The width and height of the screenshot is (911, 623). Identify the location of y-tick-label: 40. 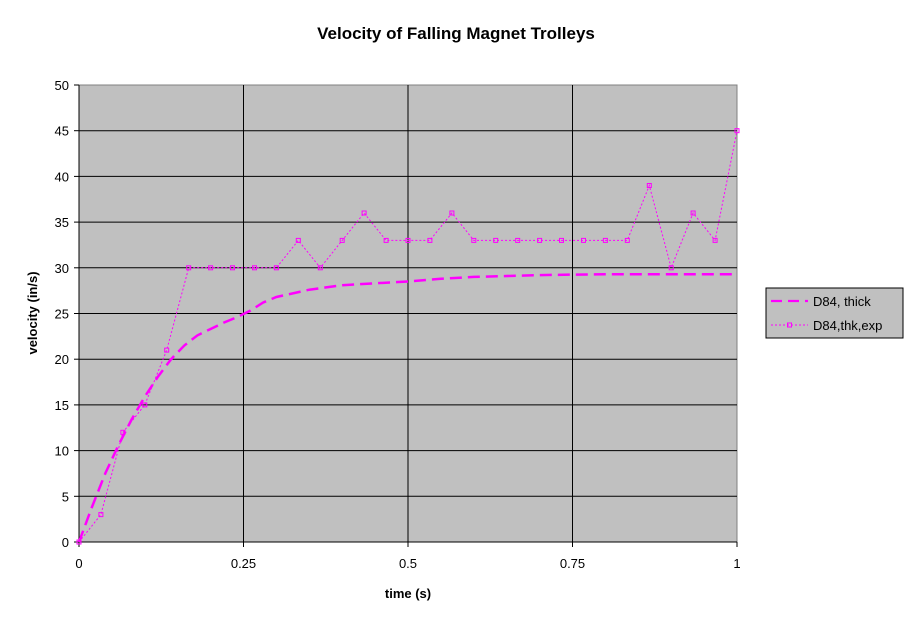
(62, 176).